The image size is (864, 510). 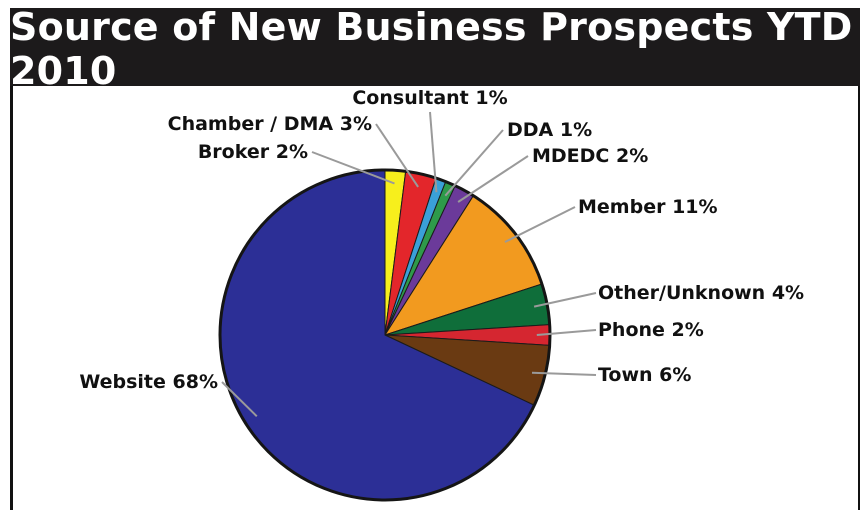 What do you see at coordinates (565, 300) in the screenshot?
I see `leader-line-other-unknown` at bounding box center [565, 300].